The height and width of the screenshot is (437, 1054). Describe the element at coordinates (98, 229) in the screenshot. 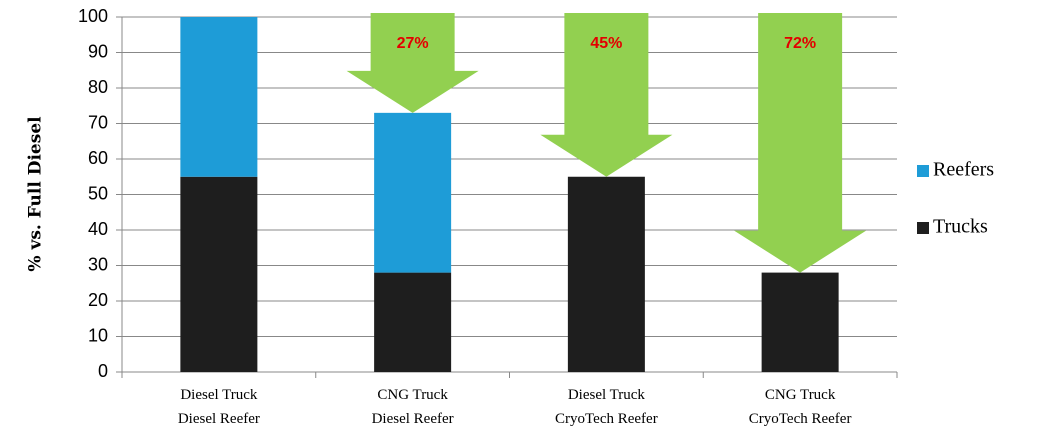

I see `y-tick-label: 40` at that location.